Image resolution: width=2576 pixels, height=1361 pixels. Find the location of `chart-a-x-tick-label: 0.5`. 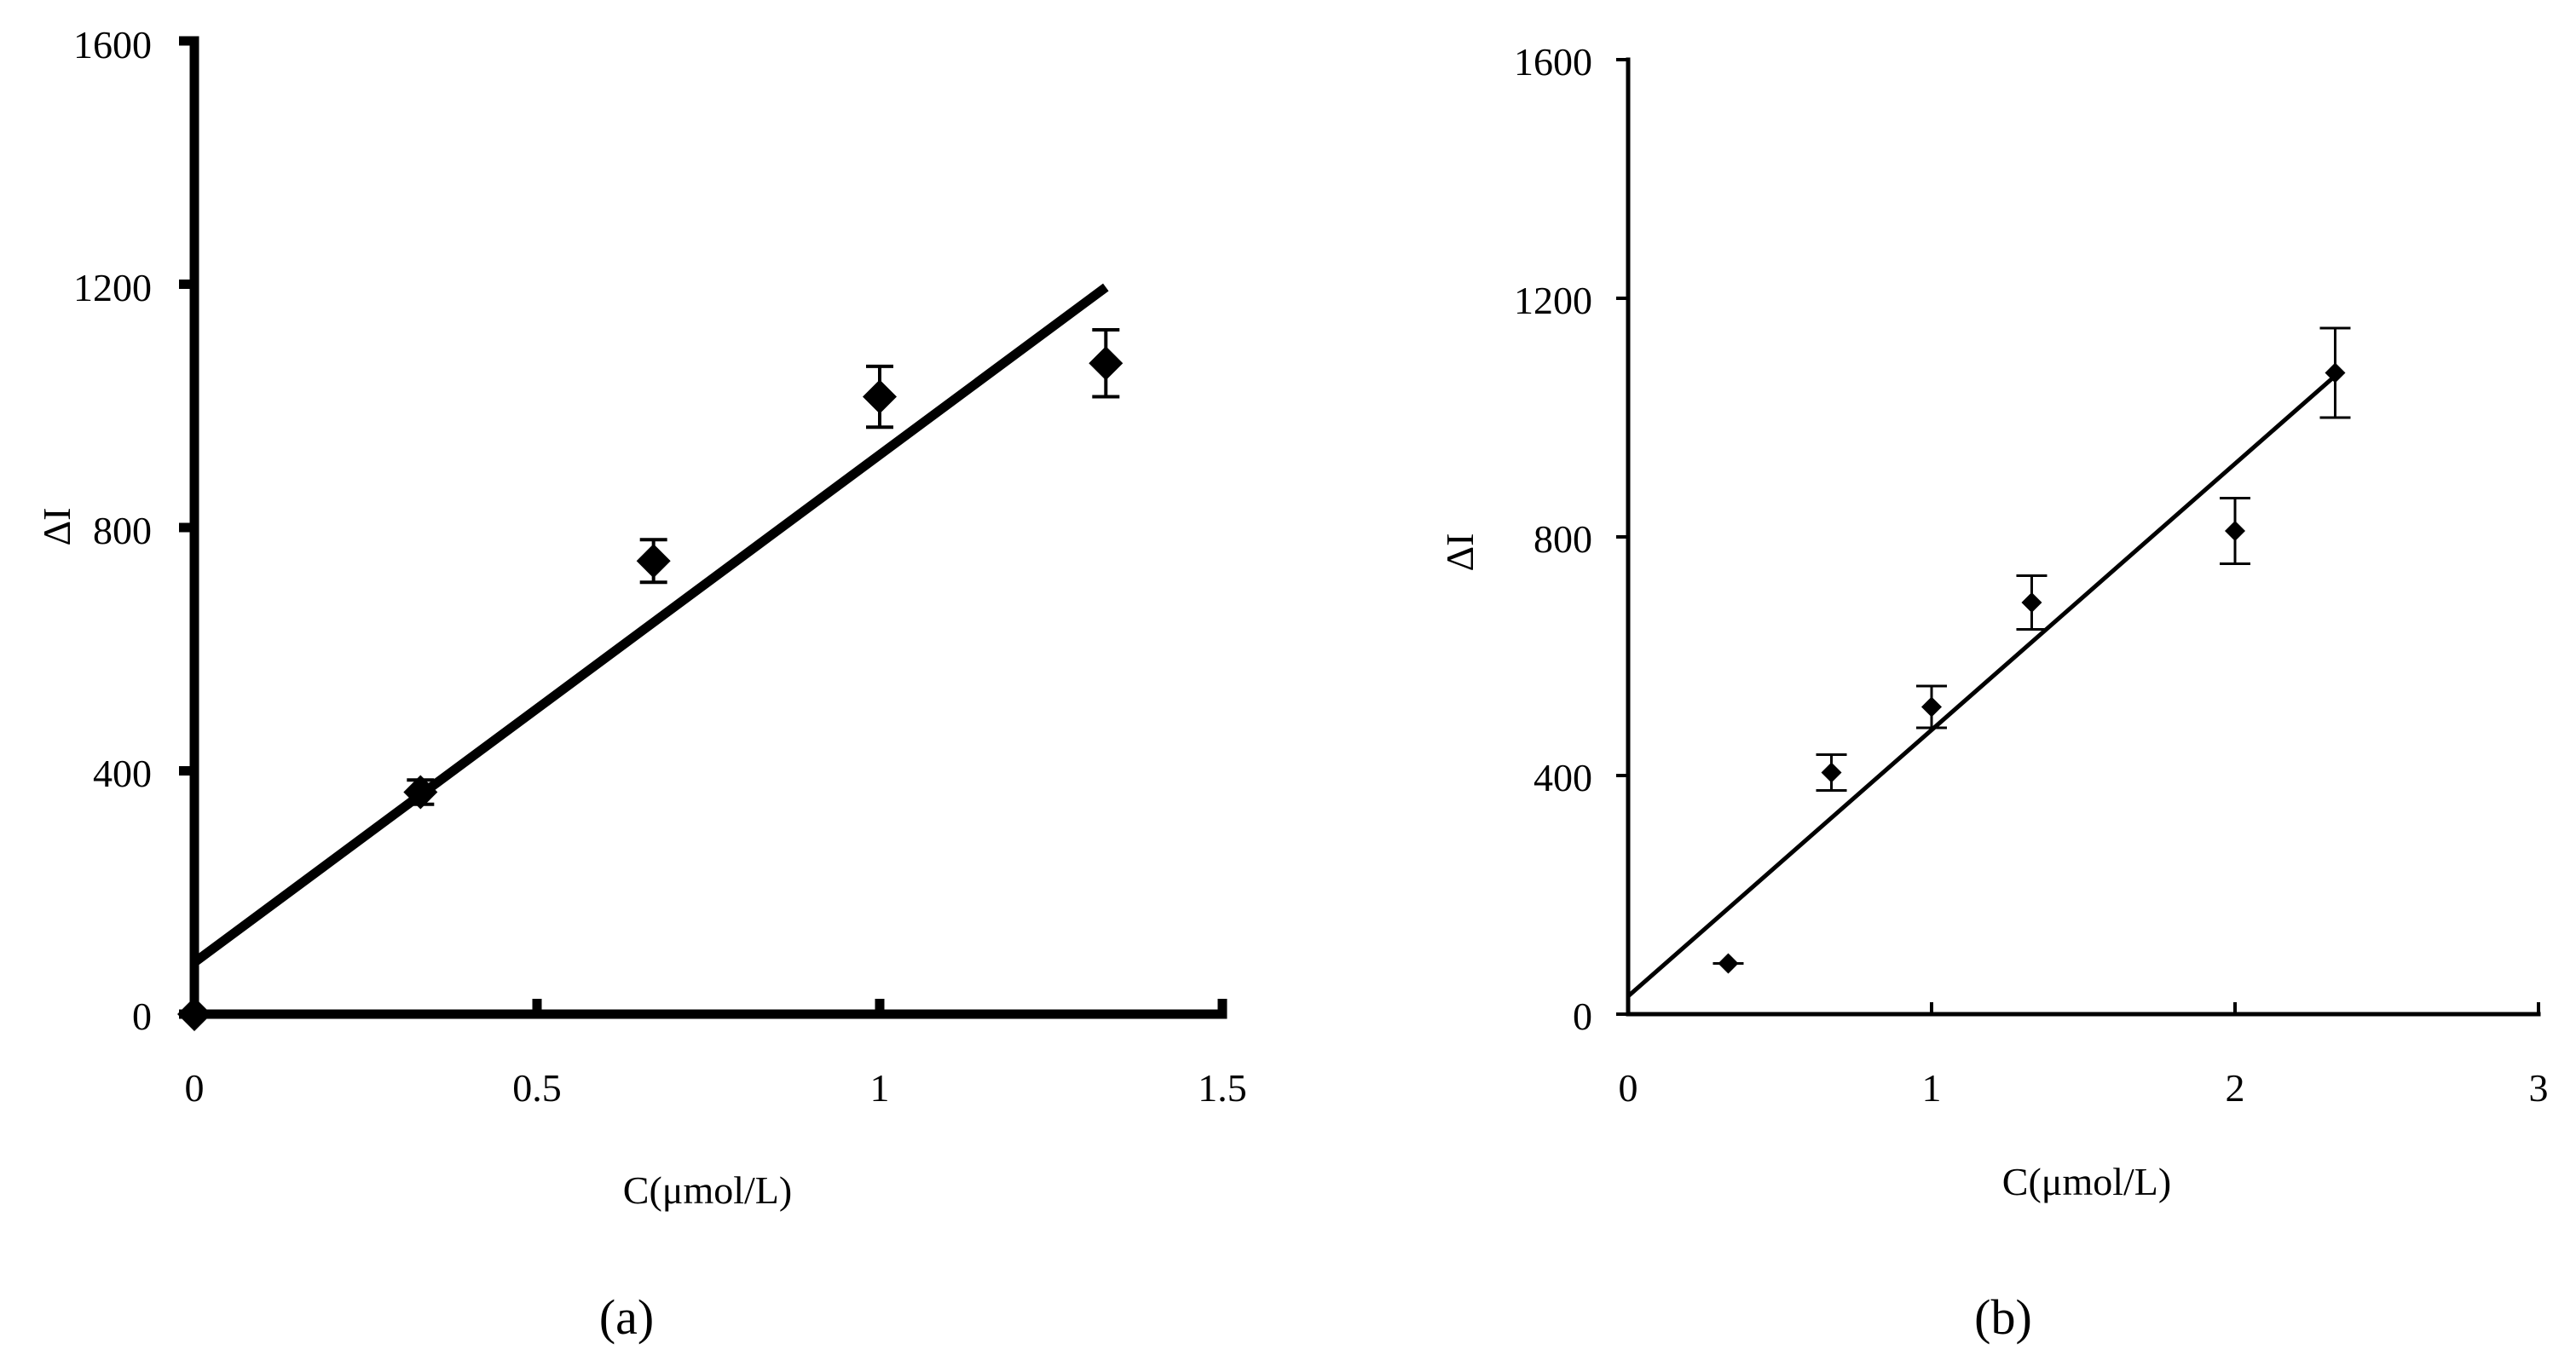

chart-a-x-tick-label: 0.5 is located at coordinates (537, 1088).